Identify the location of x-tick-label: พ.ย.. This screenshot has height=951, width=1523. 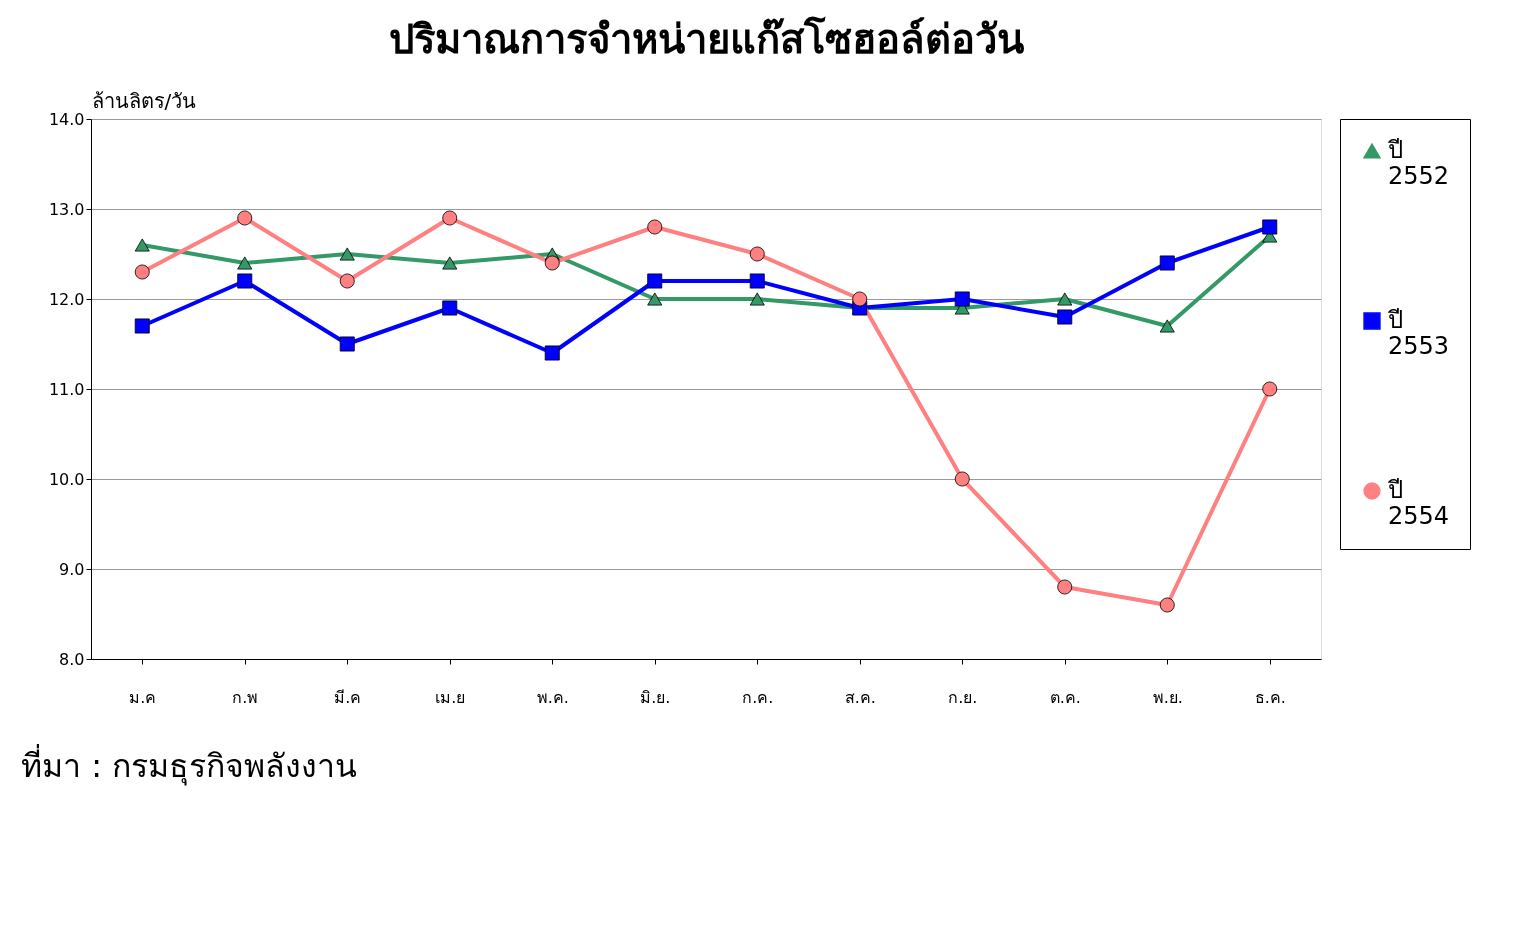
(1167, 697).